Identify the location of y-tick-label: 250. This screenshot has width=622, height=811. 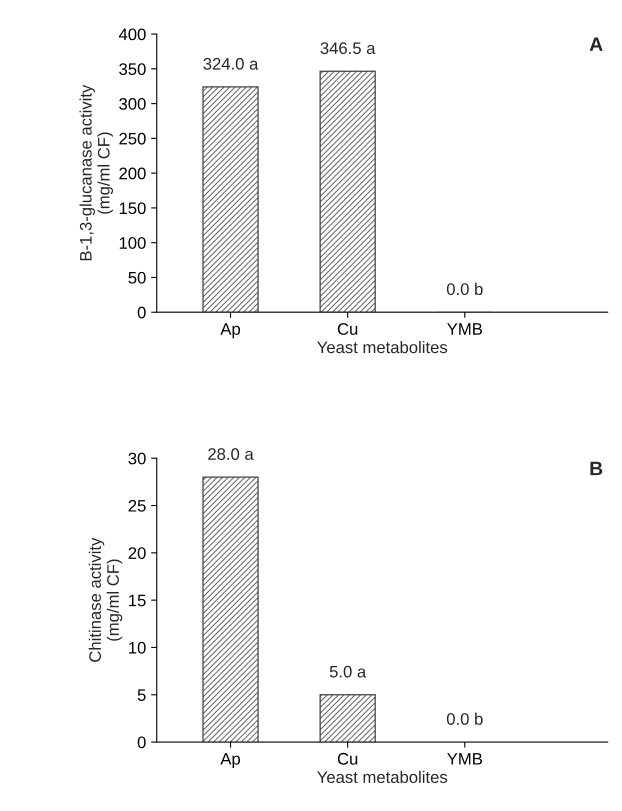
(132, 138).